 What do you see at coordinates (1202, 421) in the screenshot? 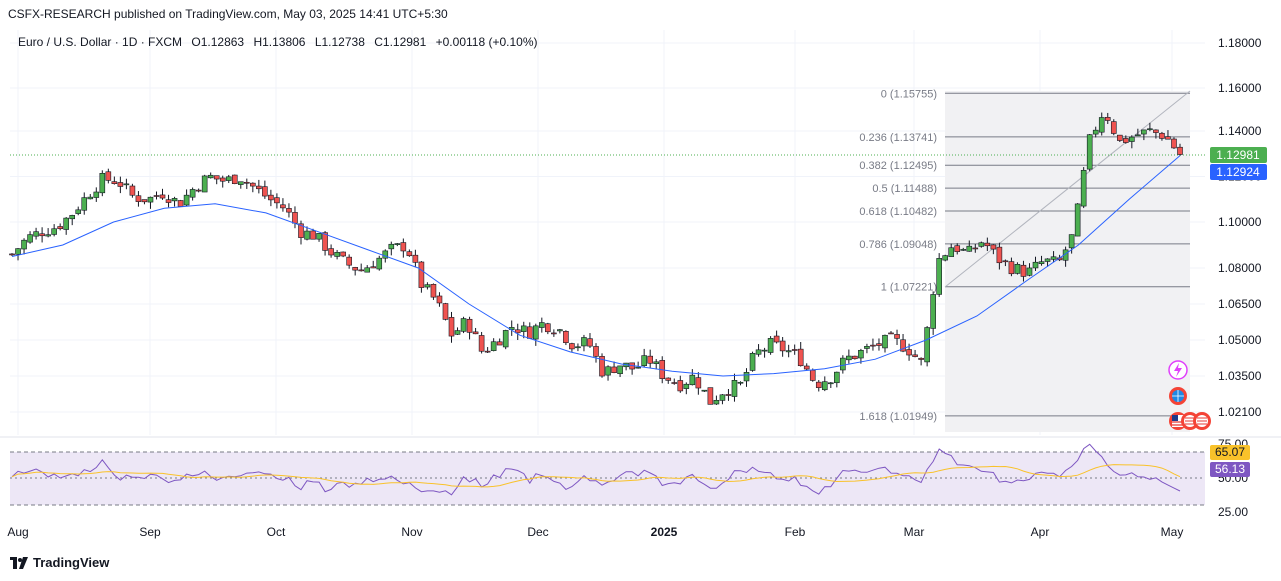
I see `us-flag-icon` at bounding box center [1202, 421].